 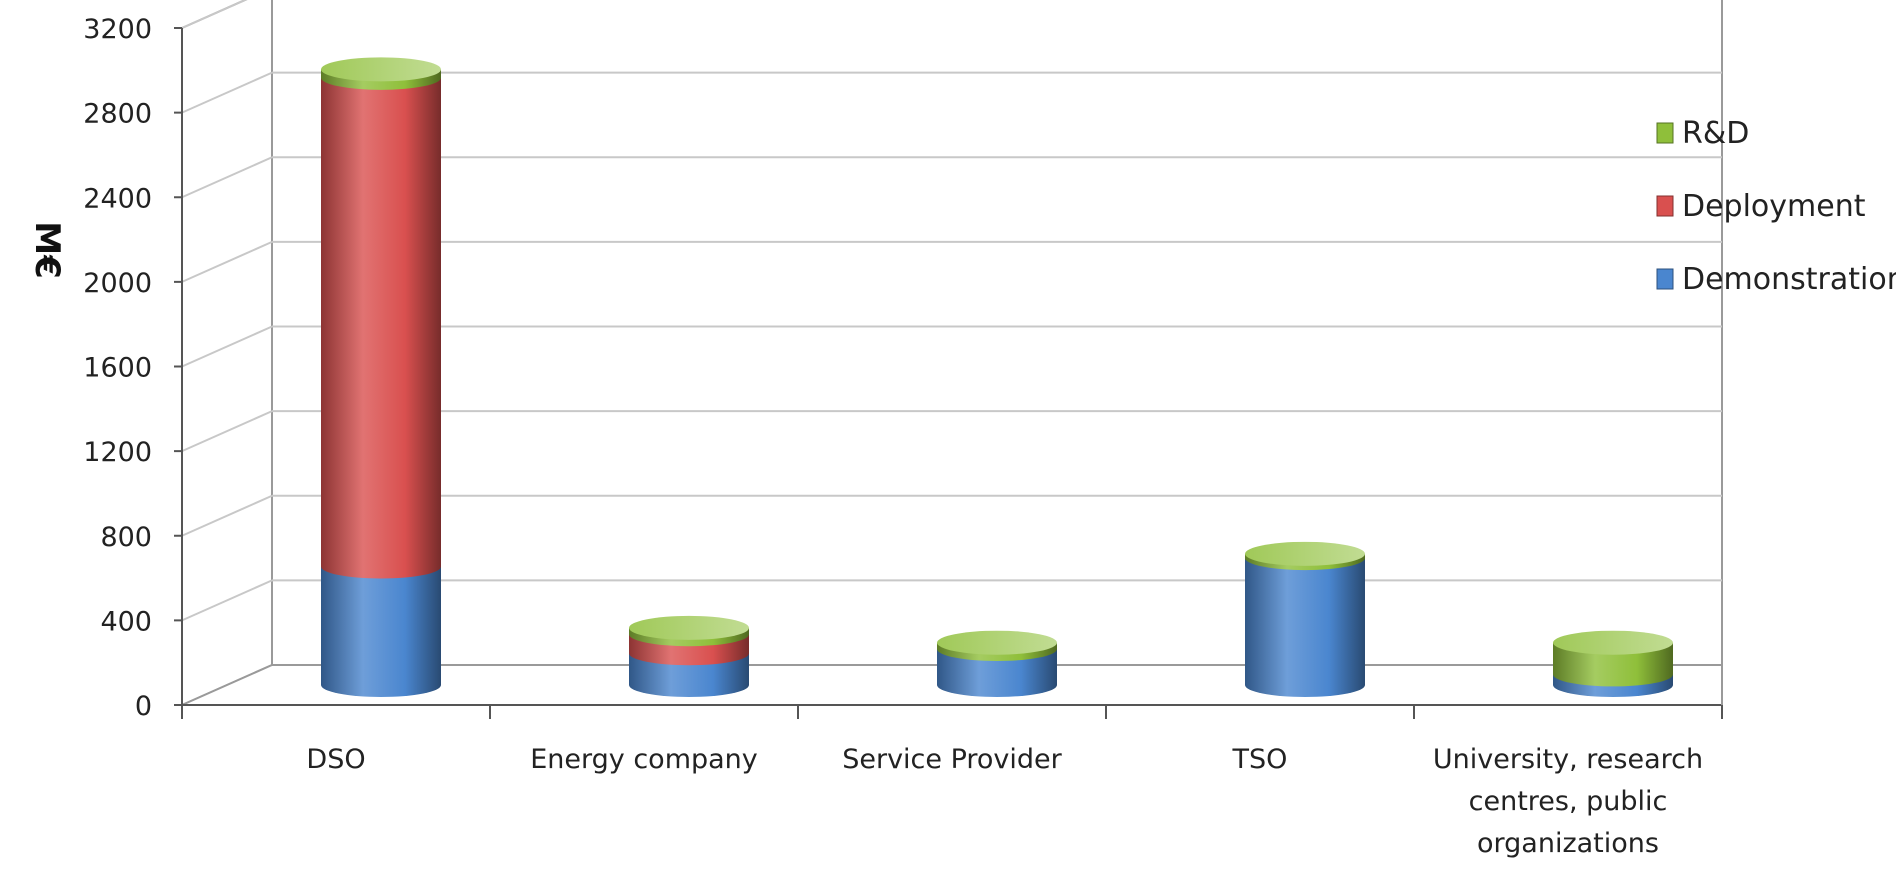 I want to click on y-tick-label-0: 0, so click(x=143, y=706).